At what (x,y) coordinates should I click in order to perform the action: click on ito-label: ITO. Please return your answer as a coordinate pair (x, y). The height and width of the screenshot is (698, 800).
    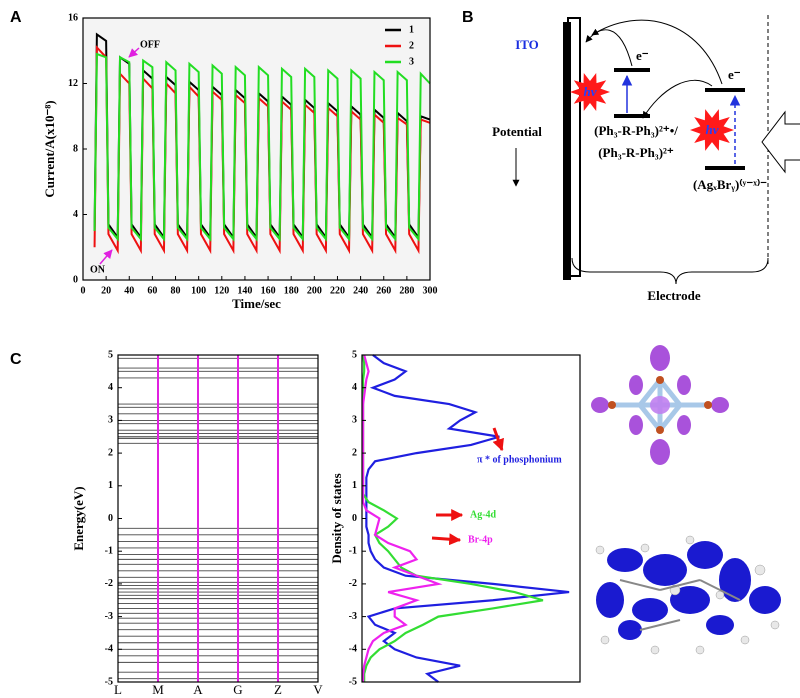
    Looking at the image, I should click on (527, 44).